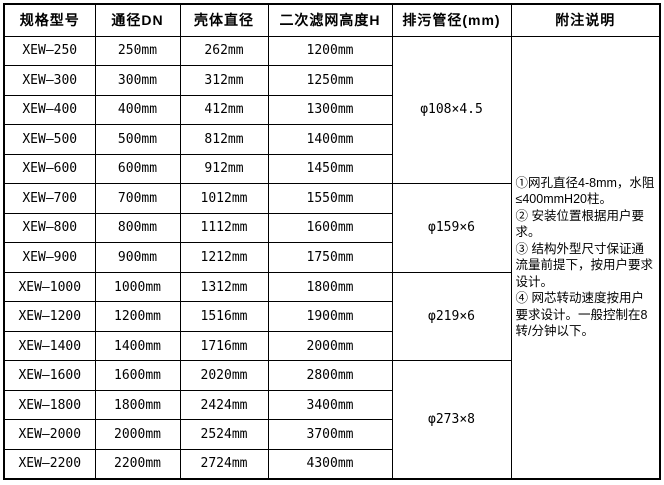 The width and height of the screenshot is (664, 485). I want to click on cell-model: XEW—600, so click(49, 169).